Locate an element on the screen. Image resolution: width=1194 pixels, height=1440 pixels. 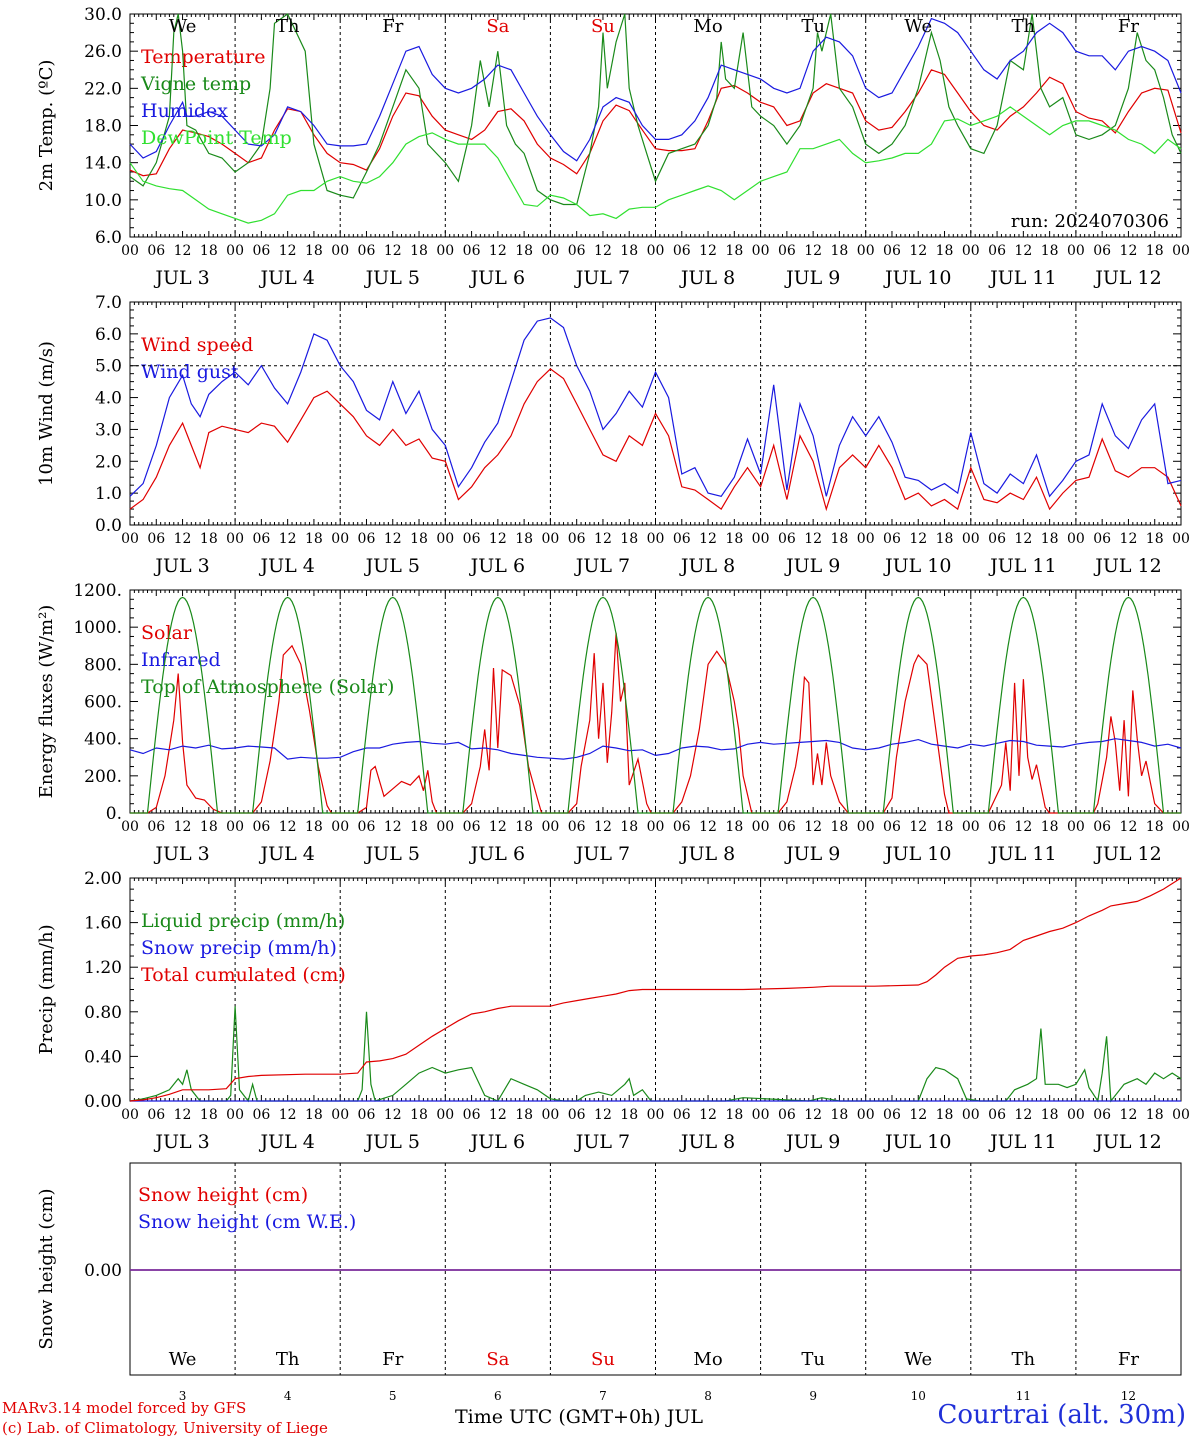
legend-entry: Snow height (cm) is located at coordinates (223, 1195).